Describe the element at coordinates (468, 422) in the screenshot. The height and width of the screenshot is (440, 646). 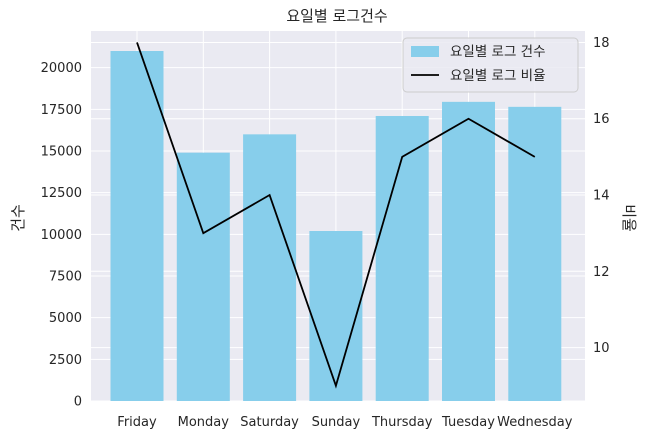
I see `x-tick-label: Tuesday` at that location.